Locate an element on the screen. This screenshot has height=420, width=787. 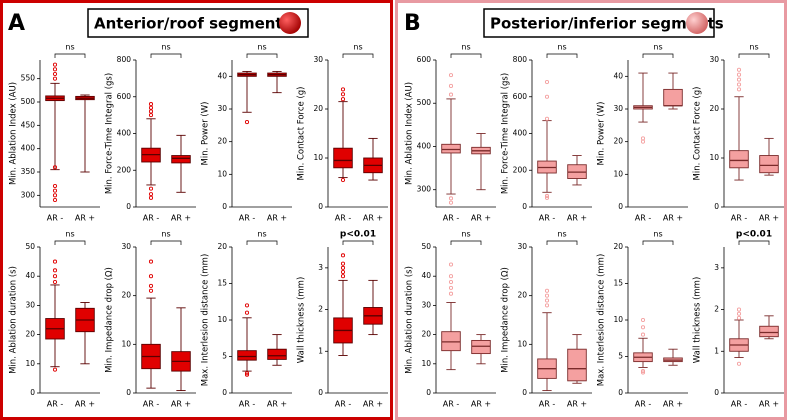
y-tick-label: 15 is located at coordinates (222, 283).